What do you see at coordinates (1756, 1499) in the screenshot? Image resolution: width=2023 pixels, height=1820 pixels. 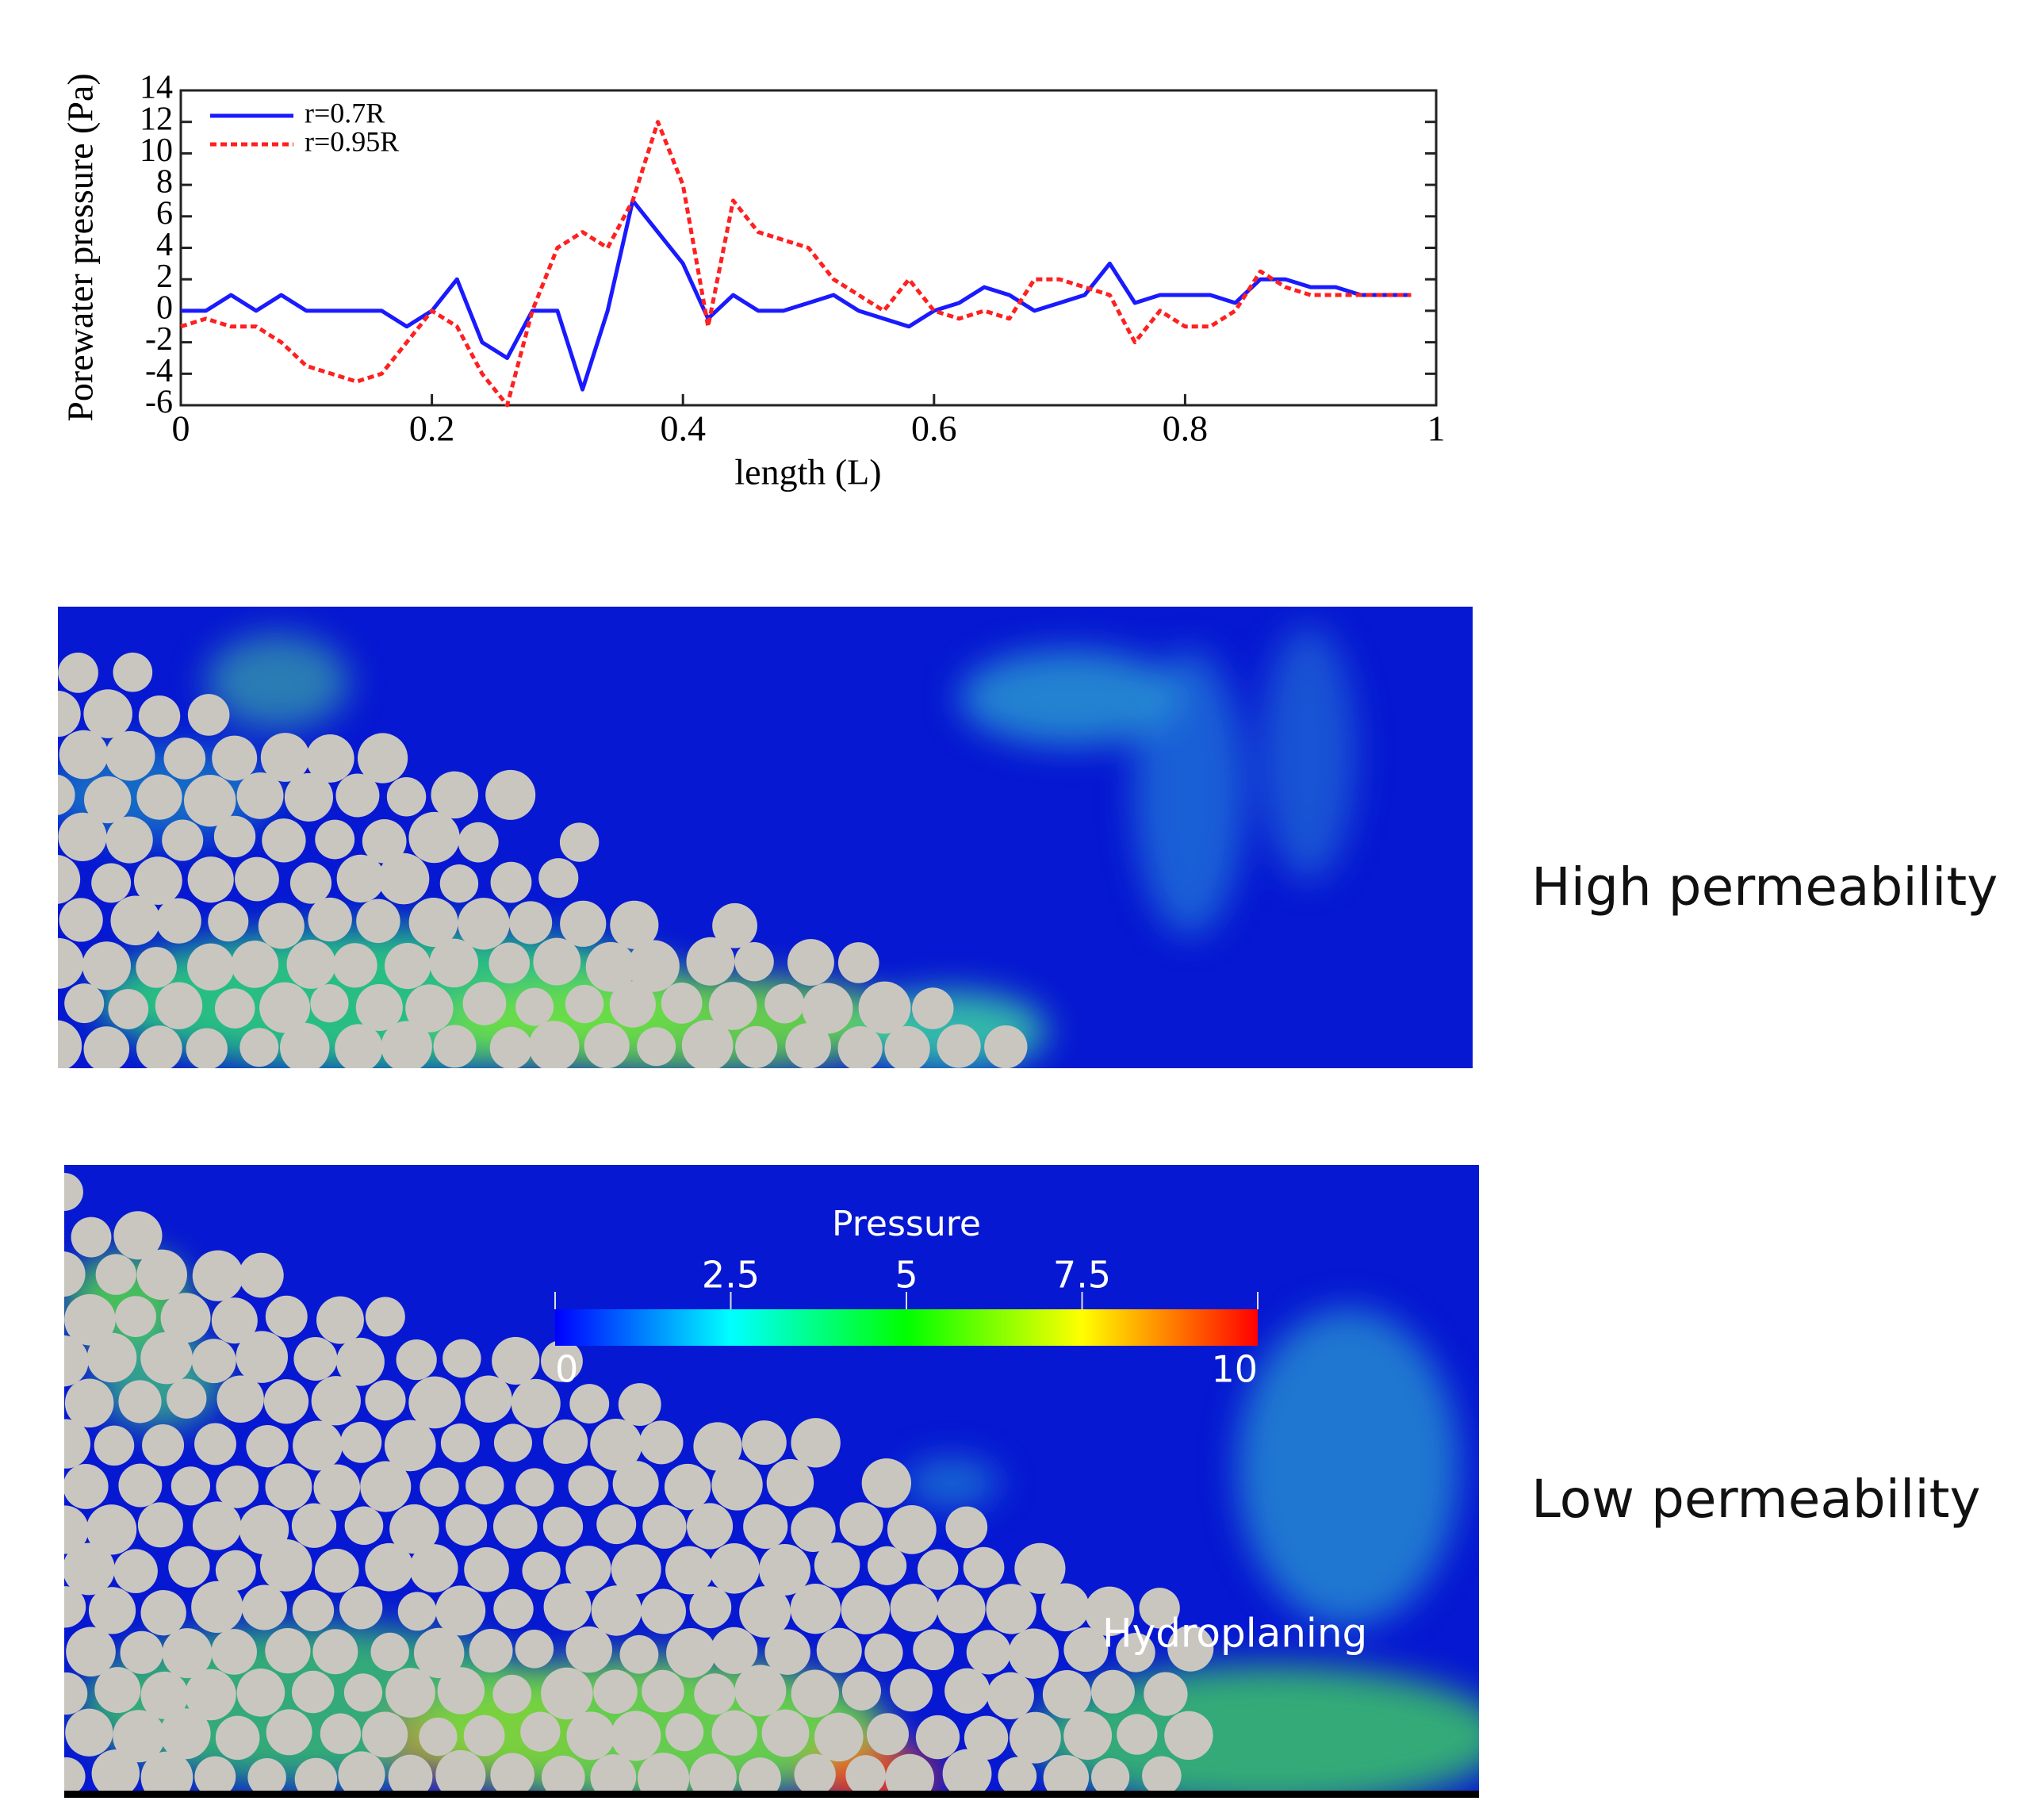 I see `panel-label: Low permeability` at bounding box center [1756, 1499].